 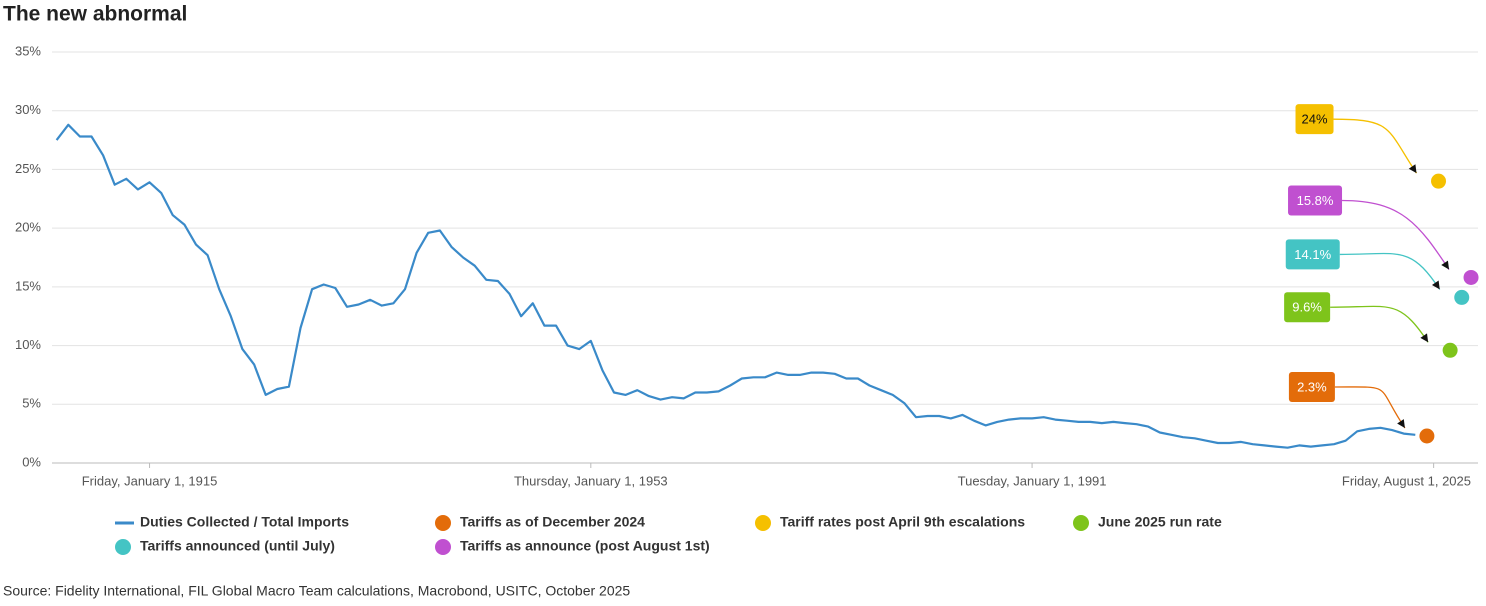 I want to click on value-label: 24%, so click(x=1315, y=119).